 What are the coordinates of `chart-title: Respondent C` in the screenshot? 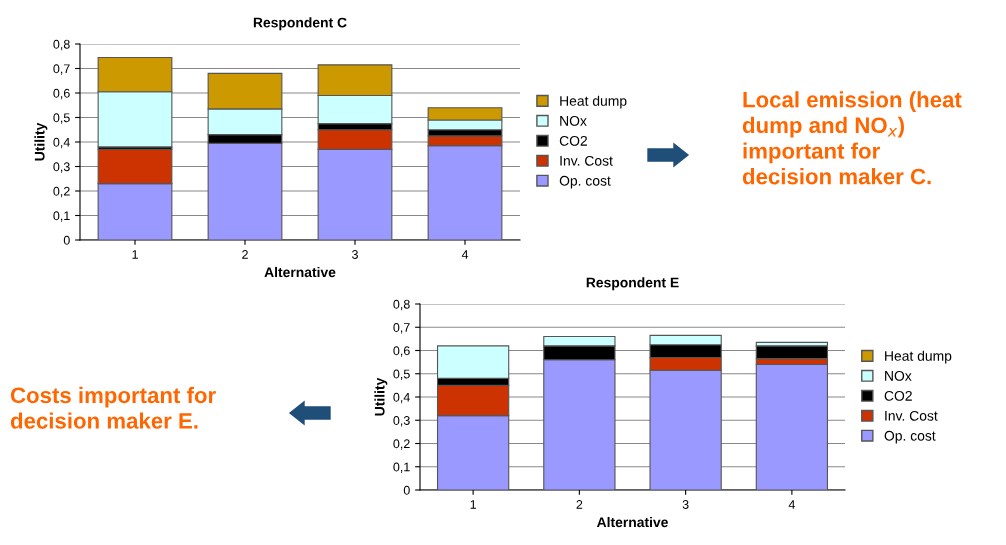 It's located at (300, 24).